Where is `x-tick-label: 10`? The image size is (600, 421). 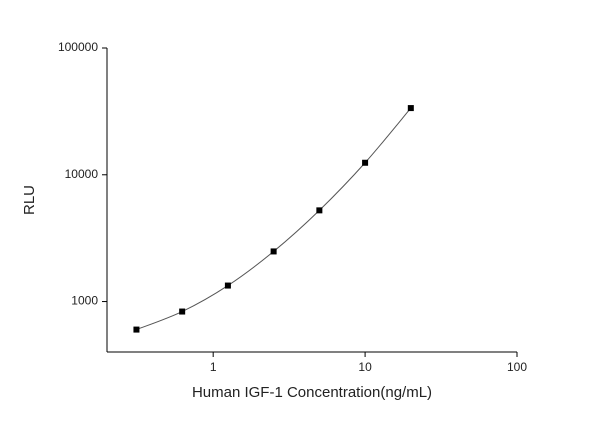 x-tick-label: 10 is located at coordinates (365, 367).